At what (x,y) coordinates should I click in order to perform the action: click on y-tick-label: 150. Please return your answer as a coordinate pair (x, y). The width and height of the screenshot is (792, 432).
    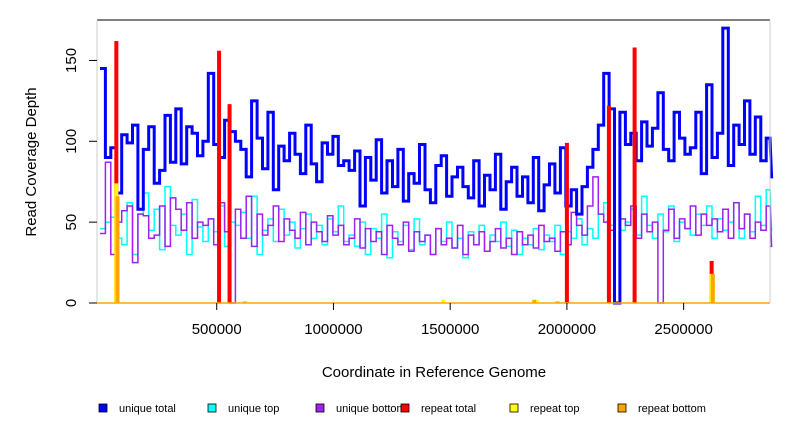
    Looking at the image, I should click on (71, 60).